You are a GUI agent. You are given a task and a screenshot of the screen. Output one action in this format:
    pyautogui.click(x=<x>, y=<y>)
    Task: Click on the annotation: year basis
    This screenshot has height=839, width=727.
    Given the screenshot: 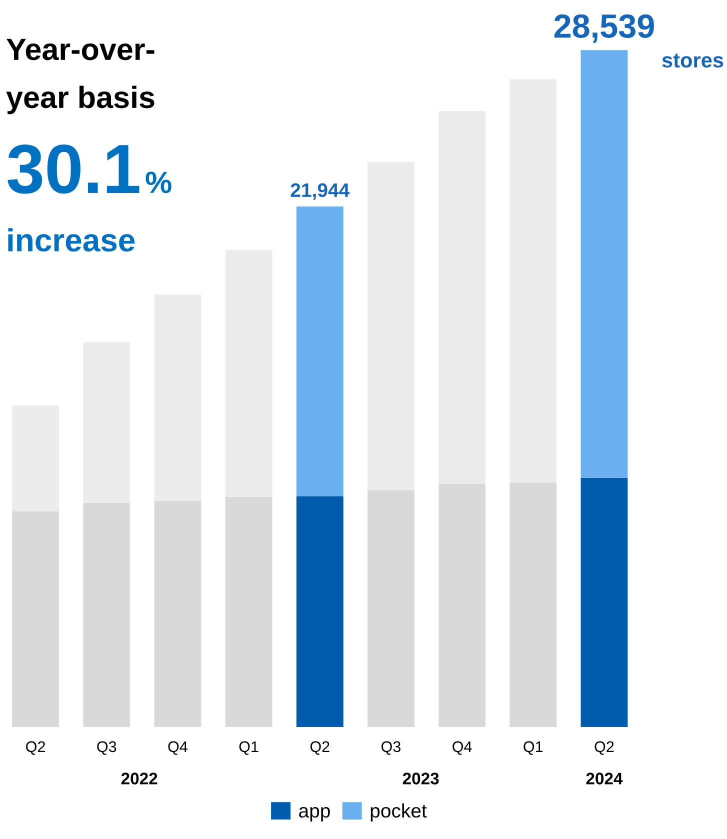 What is the action you would take?
    pyautogui.click(x=80, y=100)
    